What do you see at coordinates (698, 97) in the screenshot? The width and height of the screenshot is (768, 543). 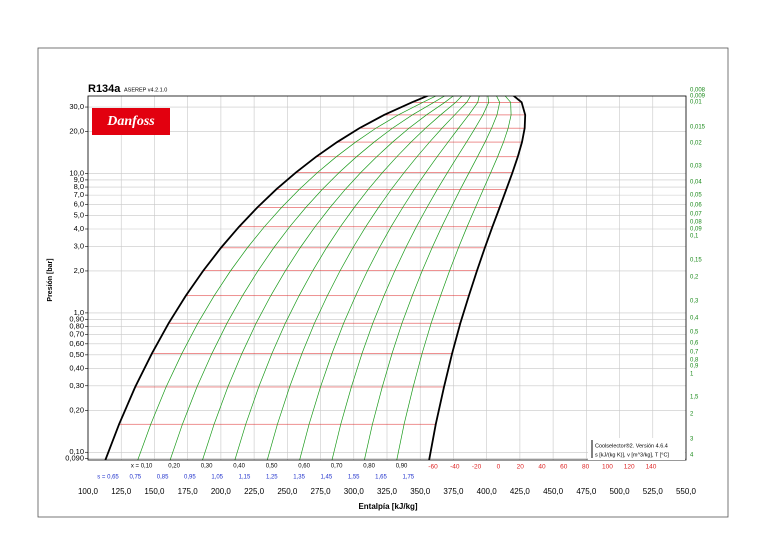 I see `volume-label: 0,009` at bounding box center [698, 97].